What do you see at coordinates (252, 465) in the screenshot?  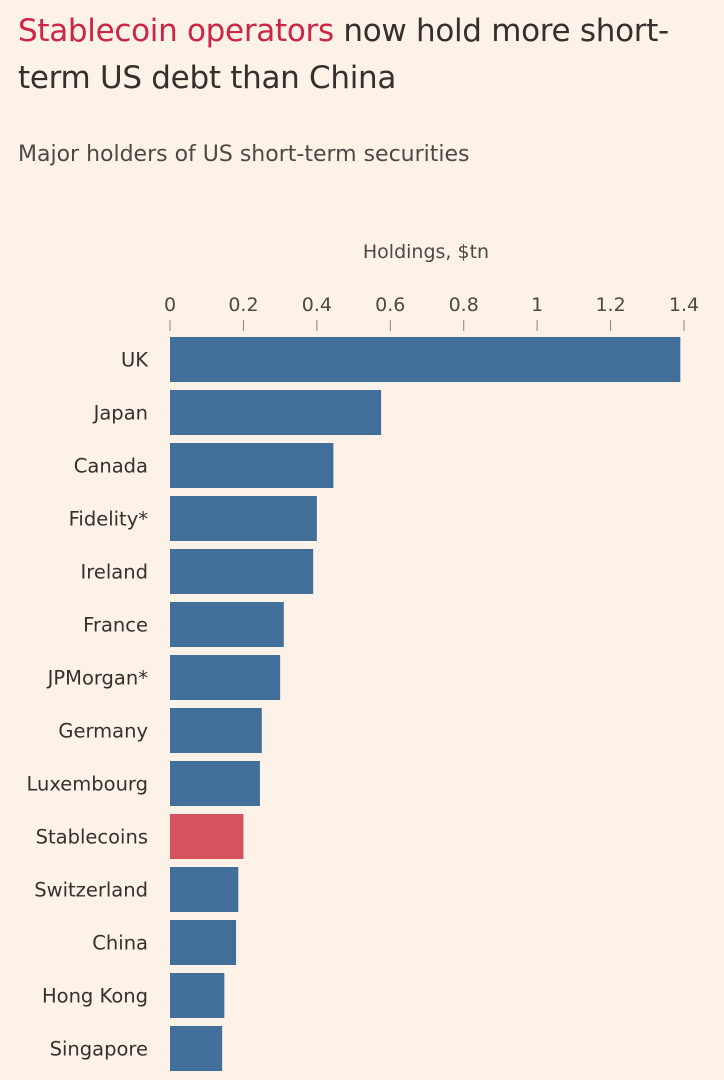 I see `bar-canada` at bounding box center [252, 465].